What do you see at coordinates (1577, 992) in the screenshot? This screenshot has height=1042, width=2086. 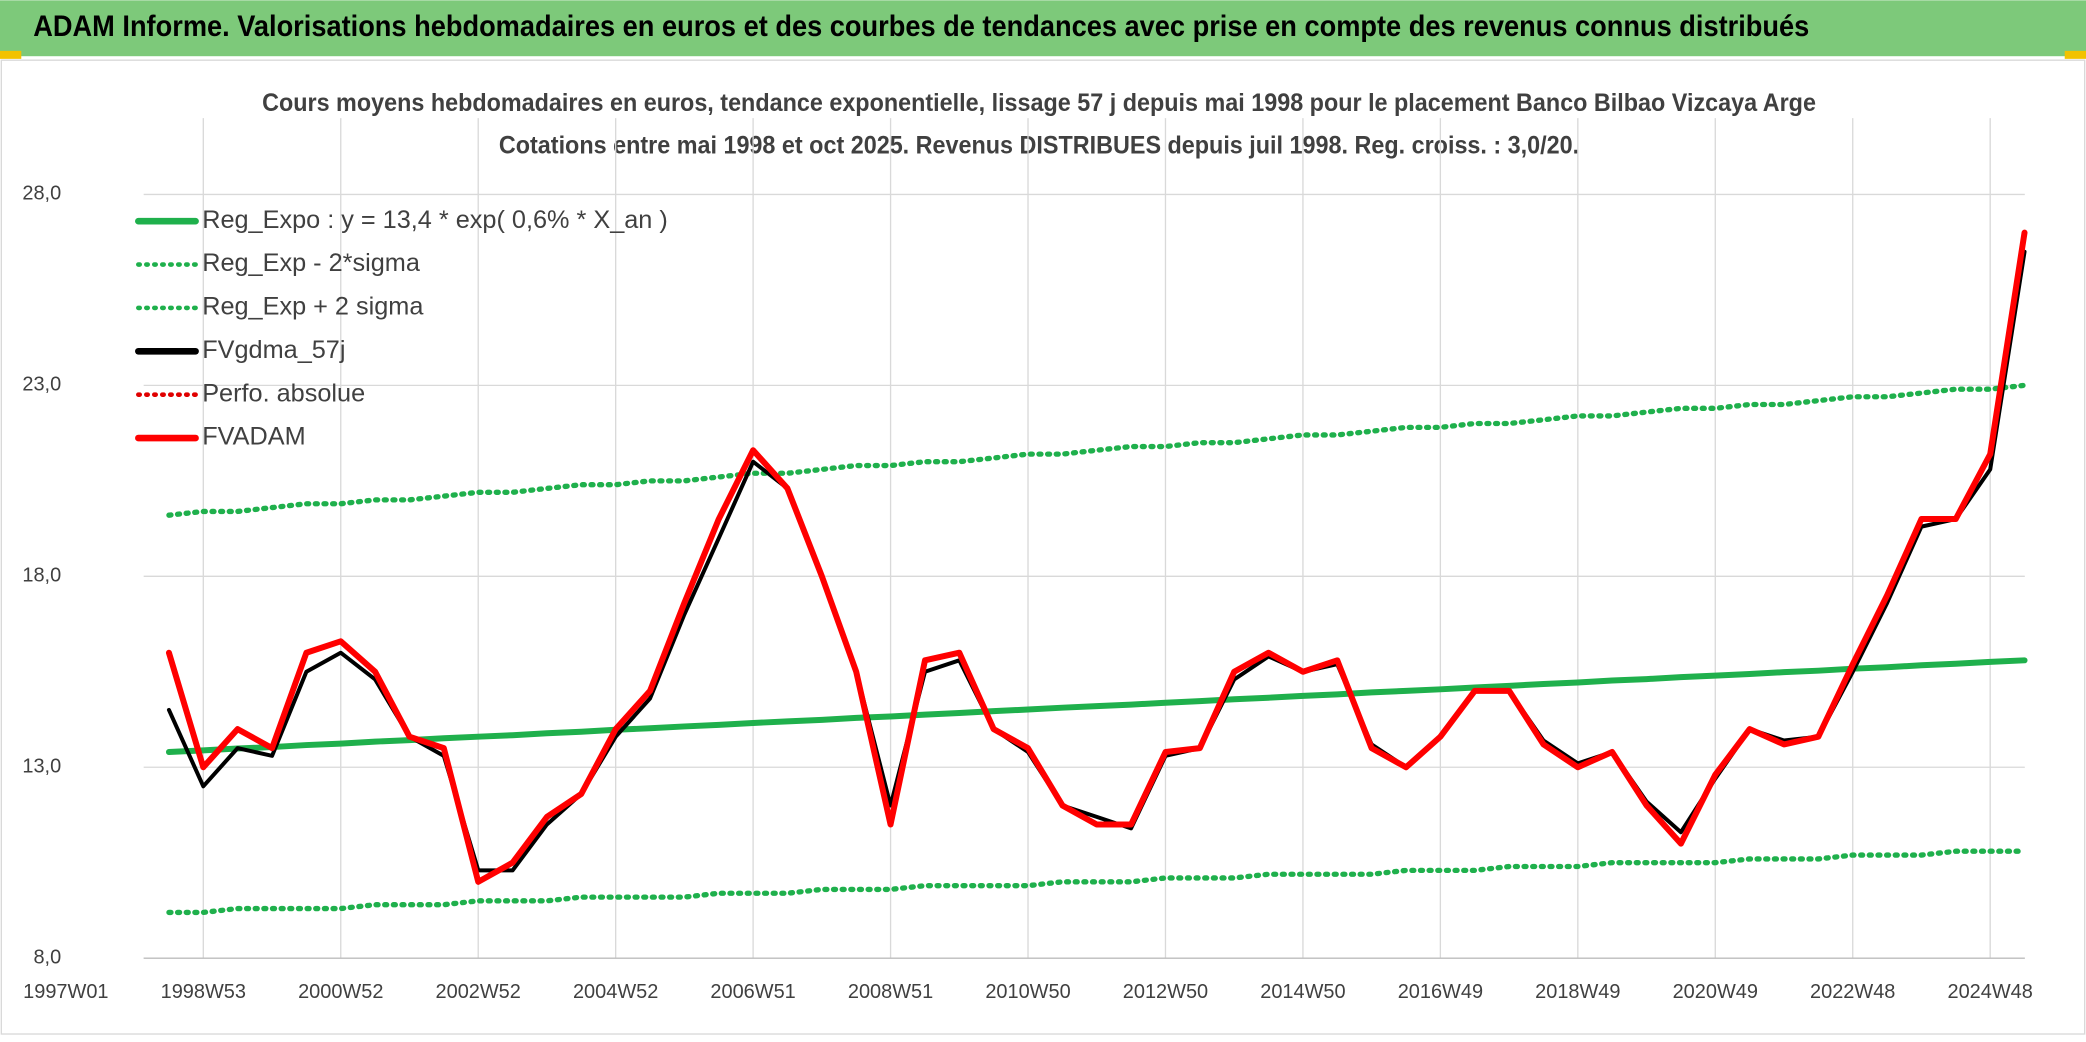 I see `x-tick-label: 2018W49` at bounding box center [1577, 992].